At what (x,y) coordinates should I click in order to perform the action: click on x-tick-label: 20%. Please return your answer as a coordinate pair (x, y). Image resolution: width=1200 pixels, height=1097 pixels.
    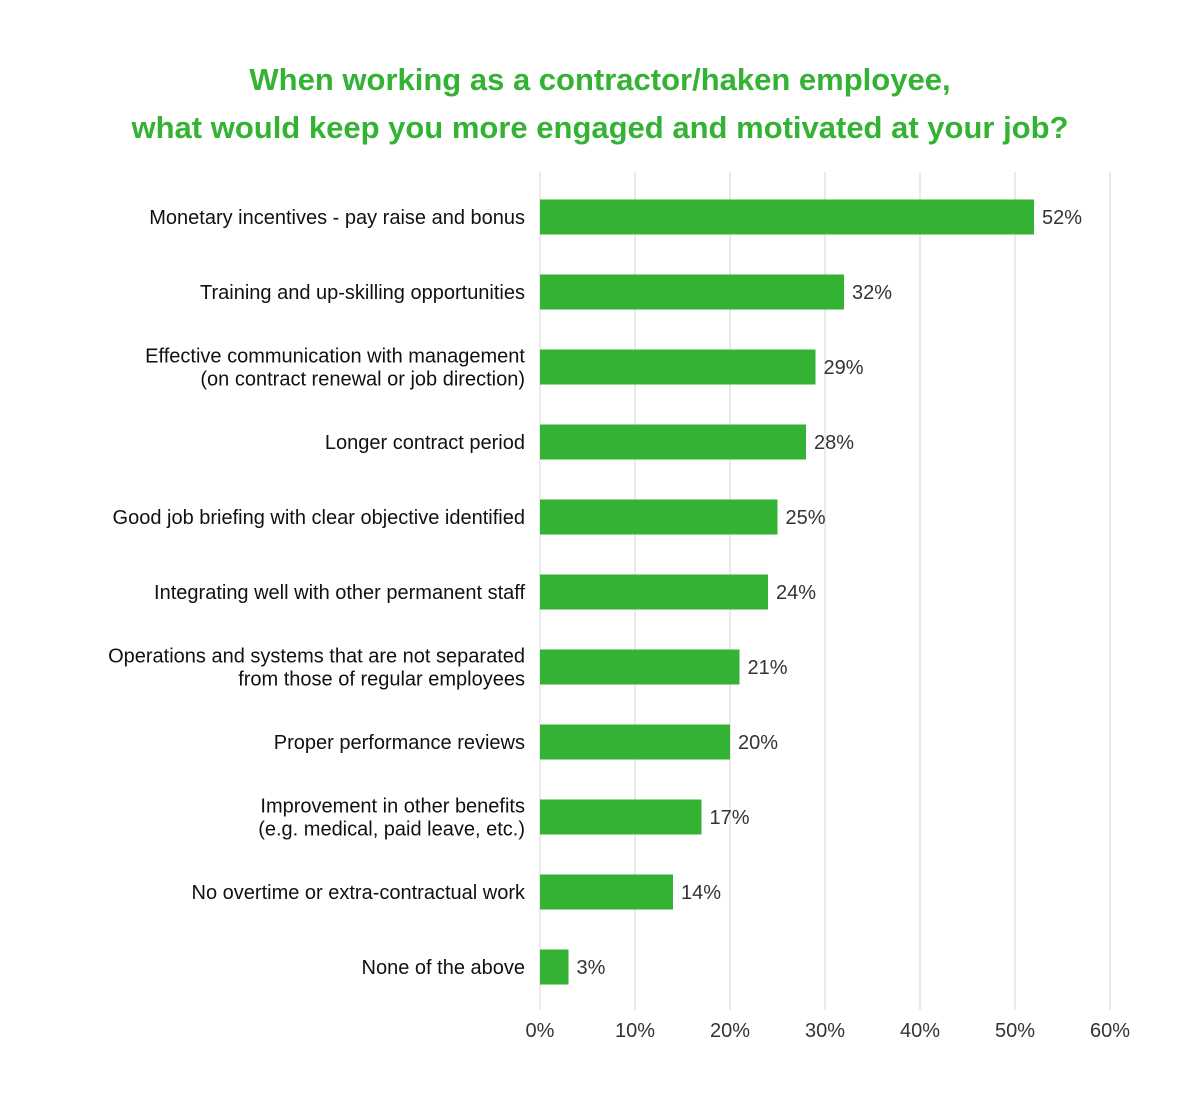
    Looking at the image, I should click on (730, 1031).